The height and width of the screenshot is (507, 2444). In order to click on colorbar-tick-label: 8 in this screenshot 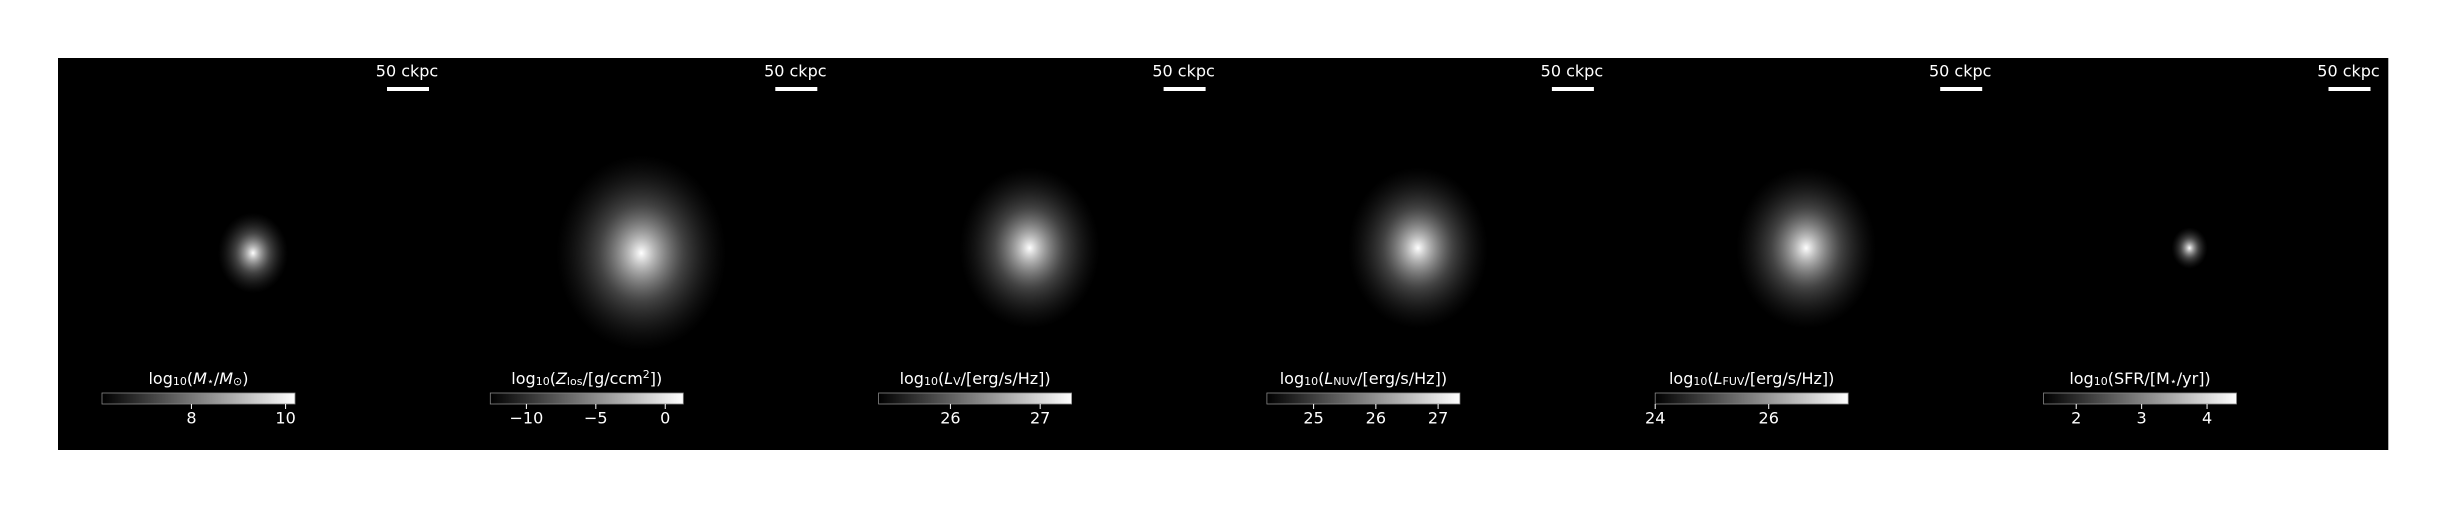, I will do `click(191, 418)`.